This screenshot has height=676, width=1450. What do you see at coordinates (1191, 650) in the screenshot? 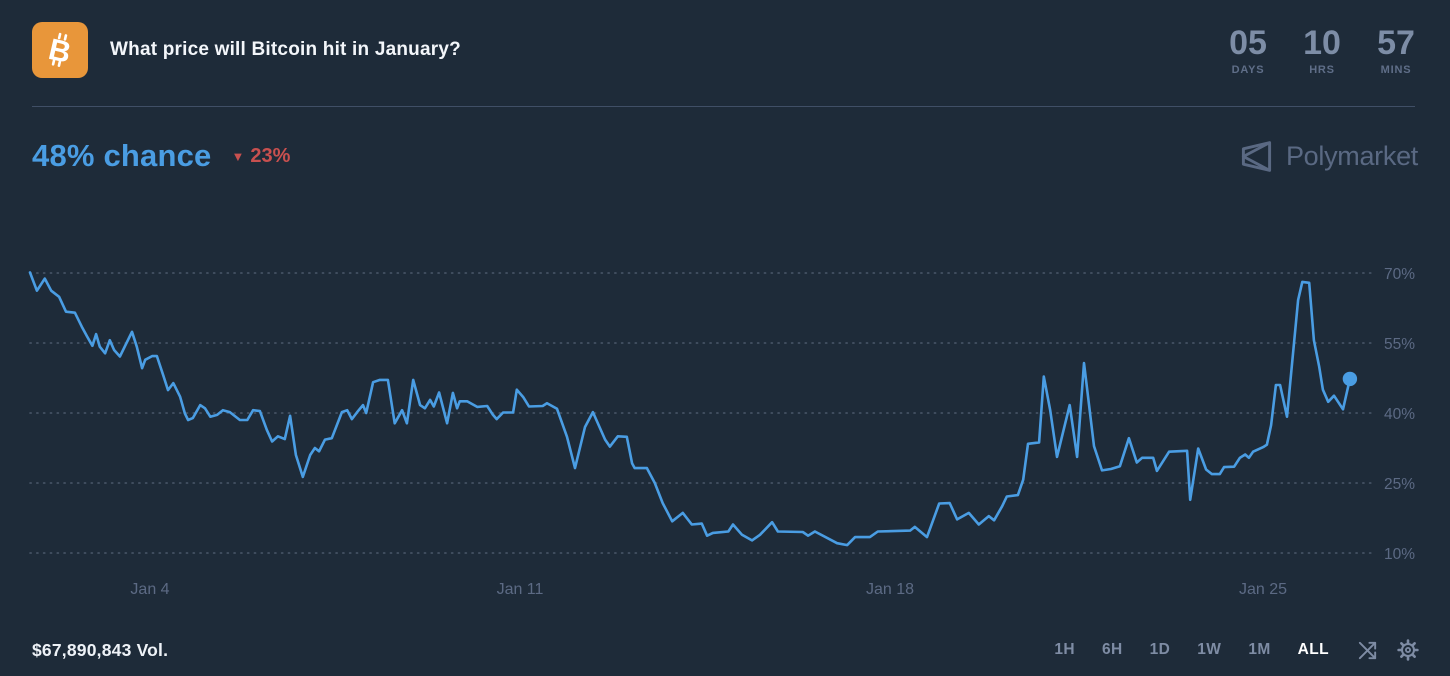
I see `time-range-selector: 1H 6H 1D 1W 1M ALL` at bounding box center [1191, 650].